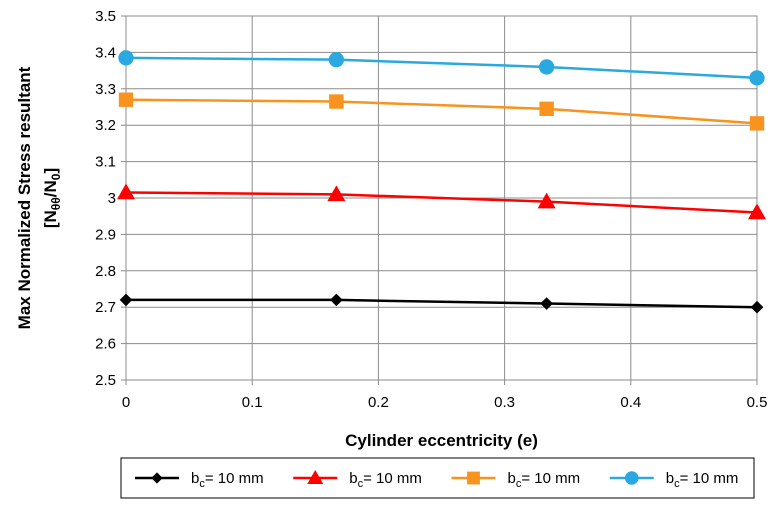 Image resolution: width=771 pixels, height=510 pixels. I want to click on y-tick-label: 2.5, so click(105, 380).